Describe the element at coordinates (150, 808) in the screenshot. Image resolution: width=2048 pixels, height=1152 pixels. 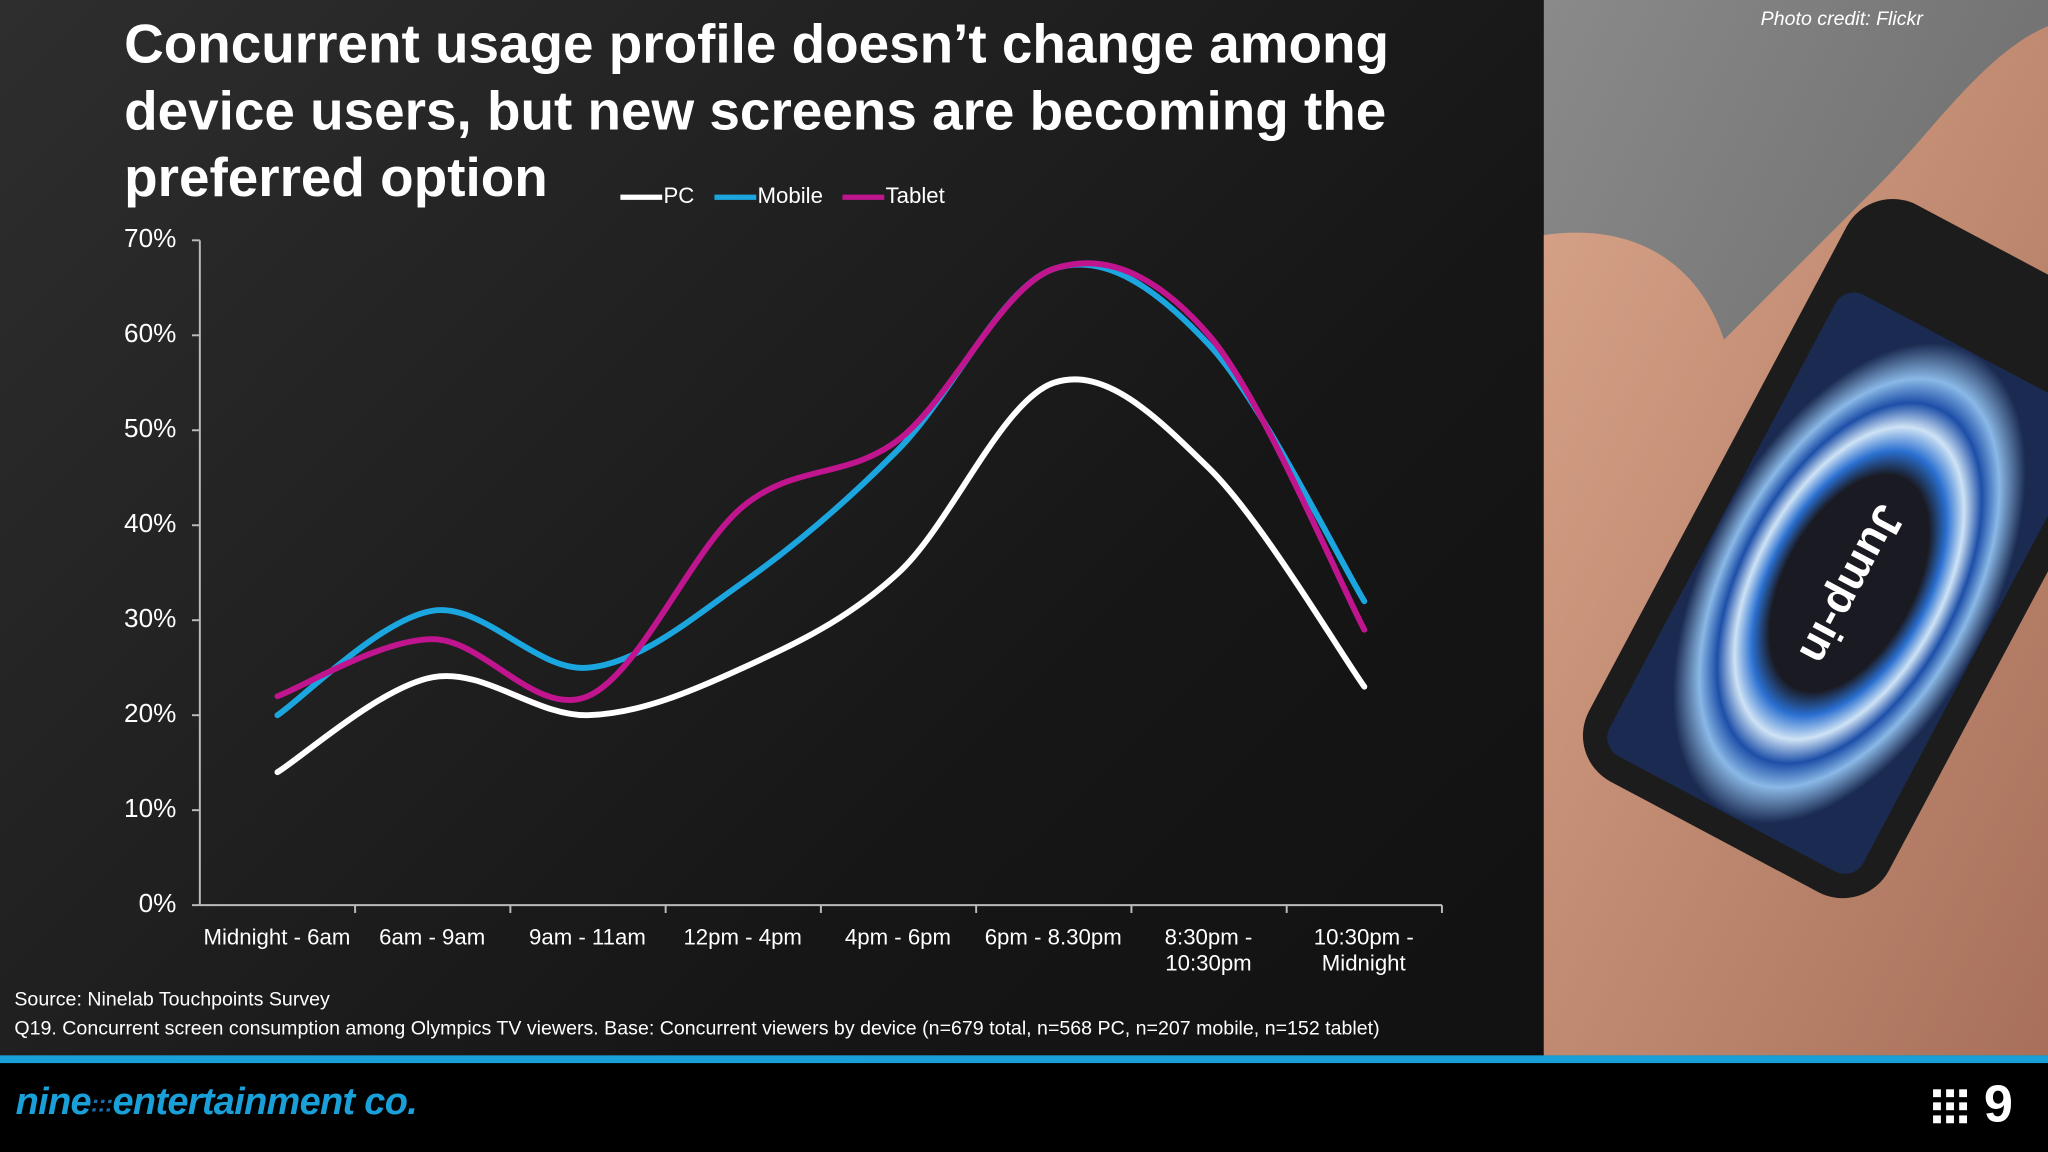
I see `y-tick-label: 10%` at that location.